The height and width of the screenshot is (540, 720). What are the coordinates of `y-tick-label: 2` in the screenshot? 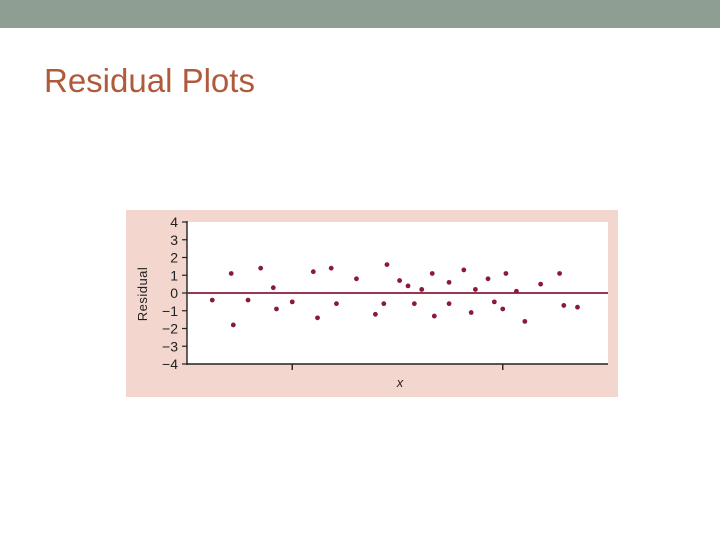 It's located at (174, 258).